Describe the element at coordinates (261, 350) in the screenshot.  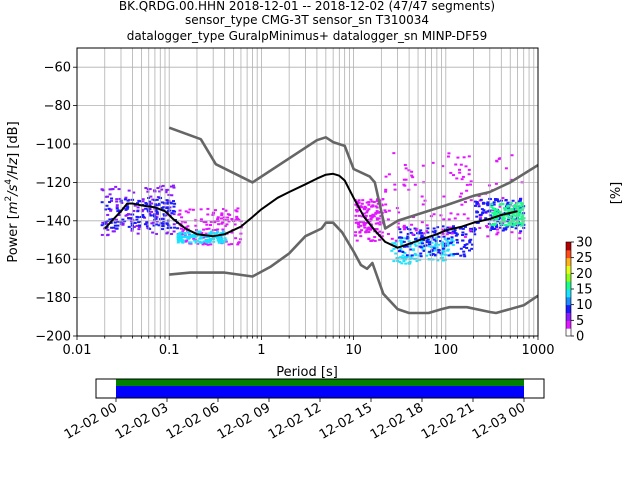
I see `x-tick-label: 1` at that location.